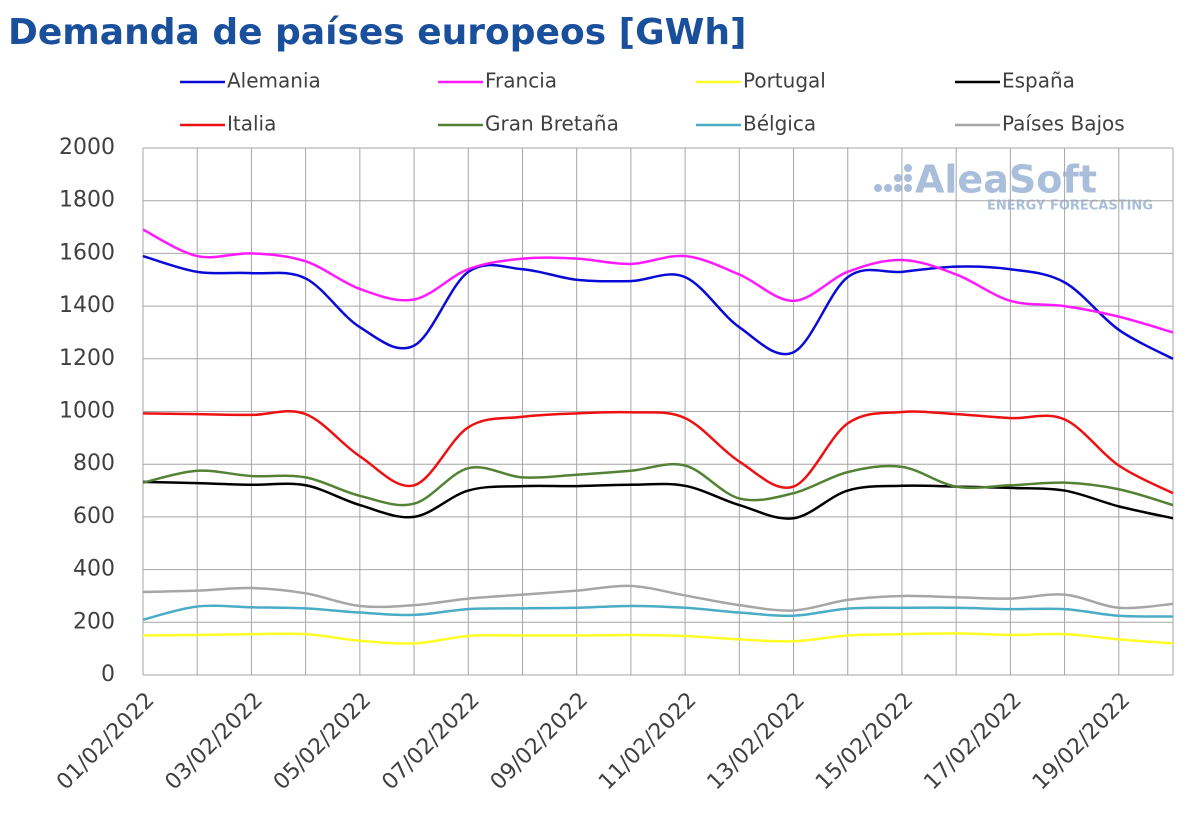 The height and width of the screenshot is (835, 1200). What do you see at coordinates (647, 741) in the screenshot?
I see `x-tick-label: 11/02/2022` at bounding box center [647, 741].